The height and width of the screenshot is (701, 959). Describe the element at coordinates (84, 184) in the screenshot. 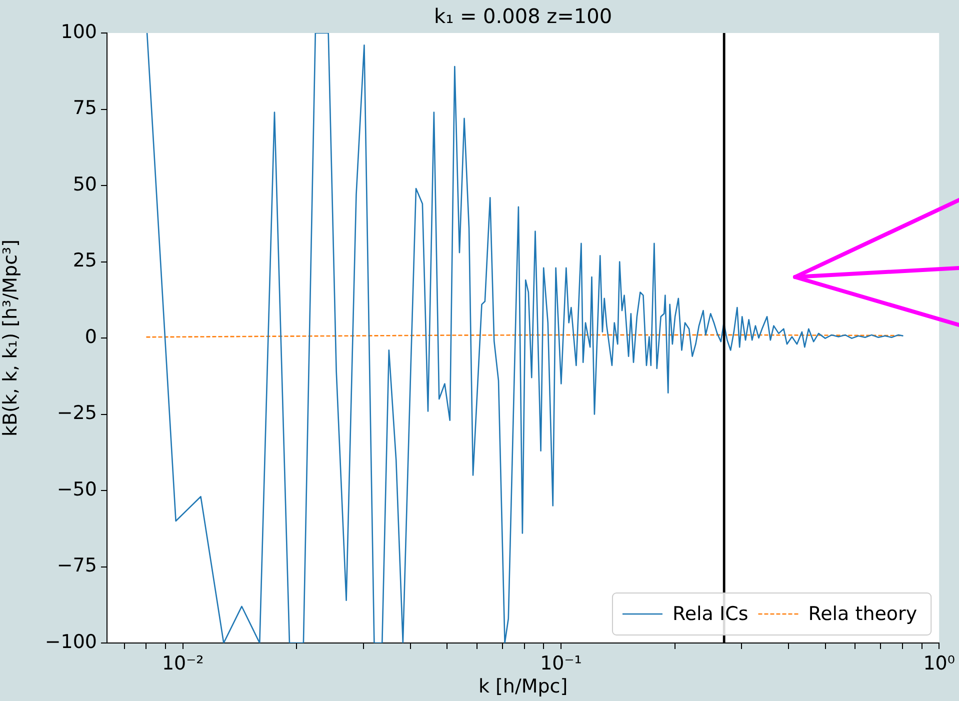

I see `y-tick-label: 50` at that location.